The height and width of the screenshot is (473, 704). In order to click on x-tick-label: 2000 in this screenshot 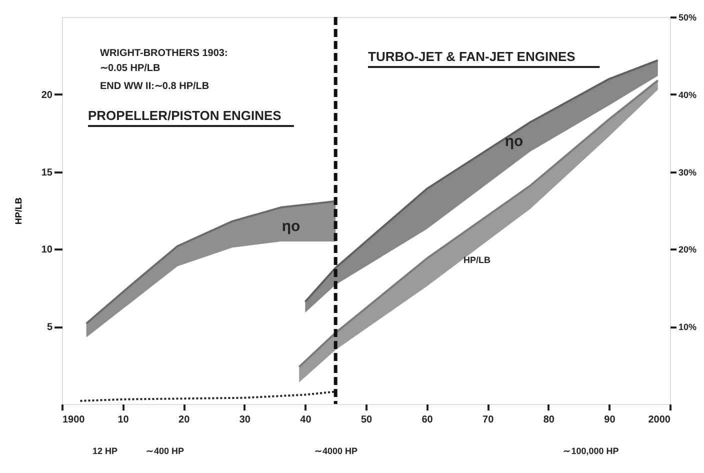, I will do `click(659, 420)`.